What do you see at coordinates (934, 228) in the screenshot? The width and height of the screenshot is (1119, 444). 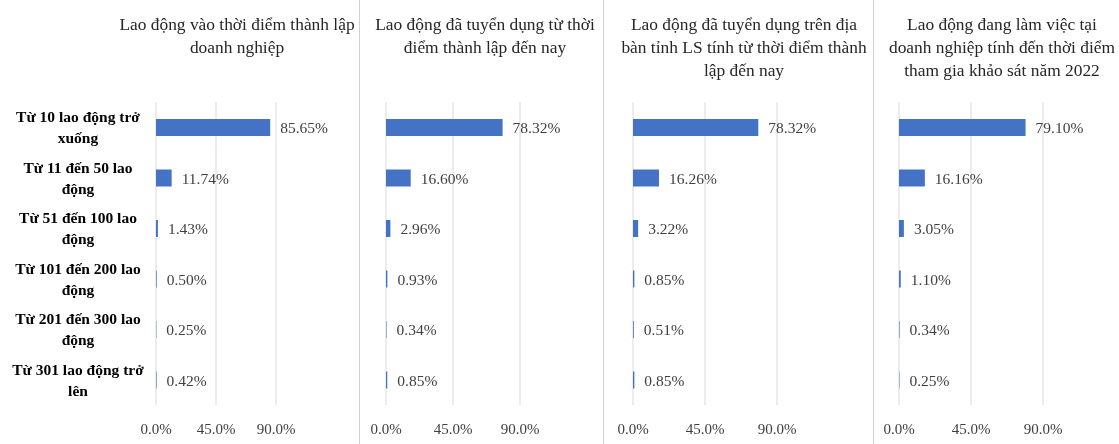 I see `data-label: 3.05%` at bounding box center [934, 228].